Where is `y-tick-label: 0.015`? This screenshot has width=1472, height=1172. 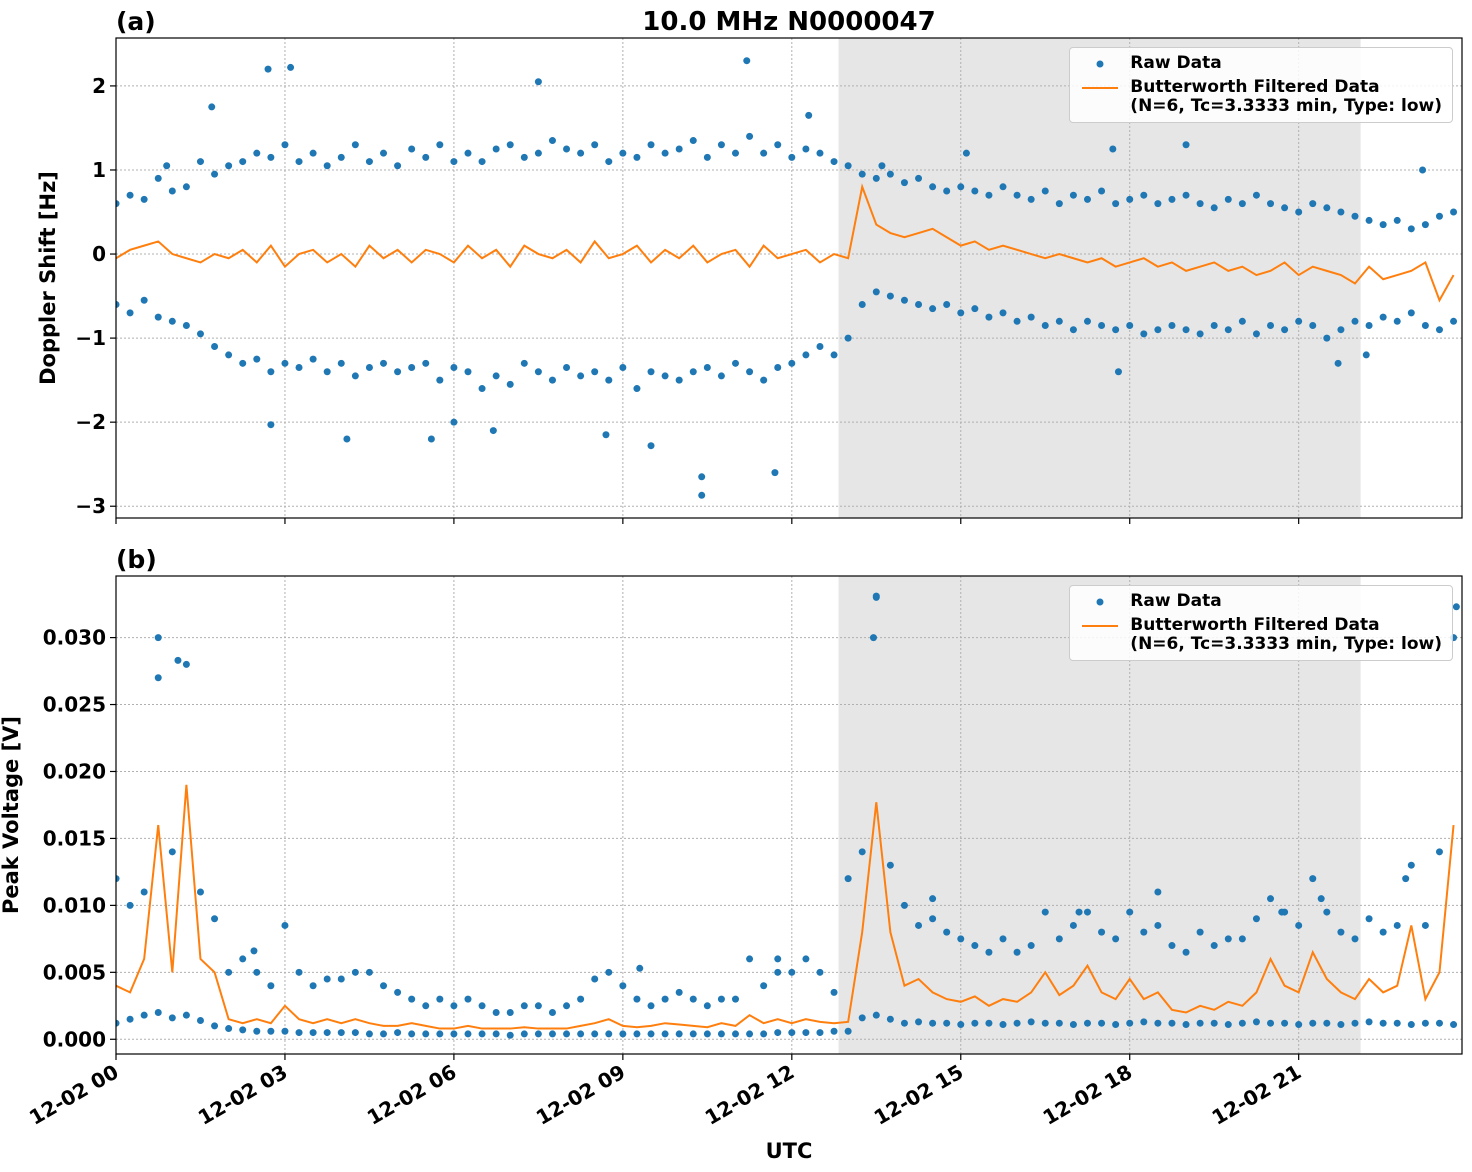 y-tick-label: 0.015 is located at coordinates (74, 838).